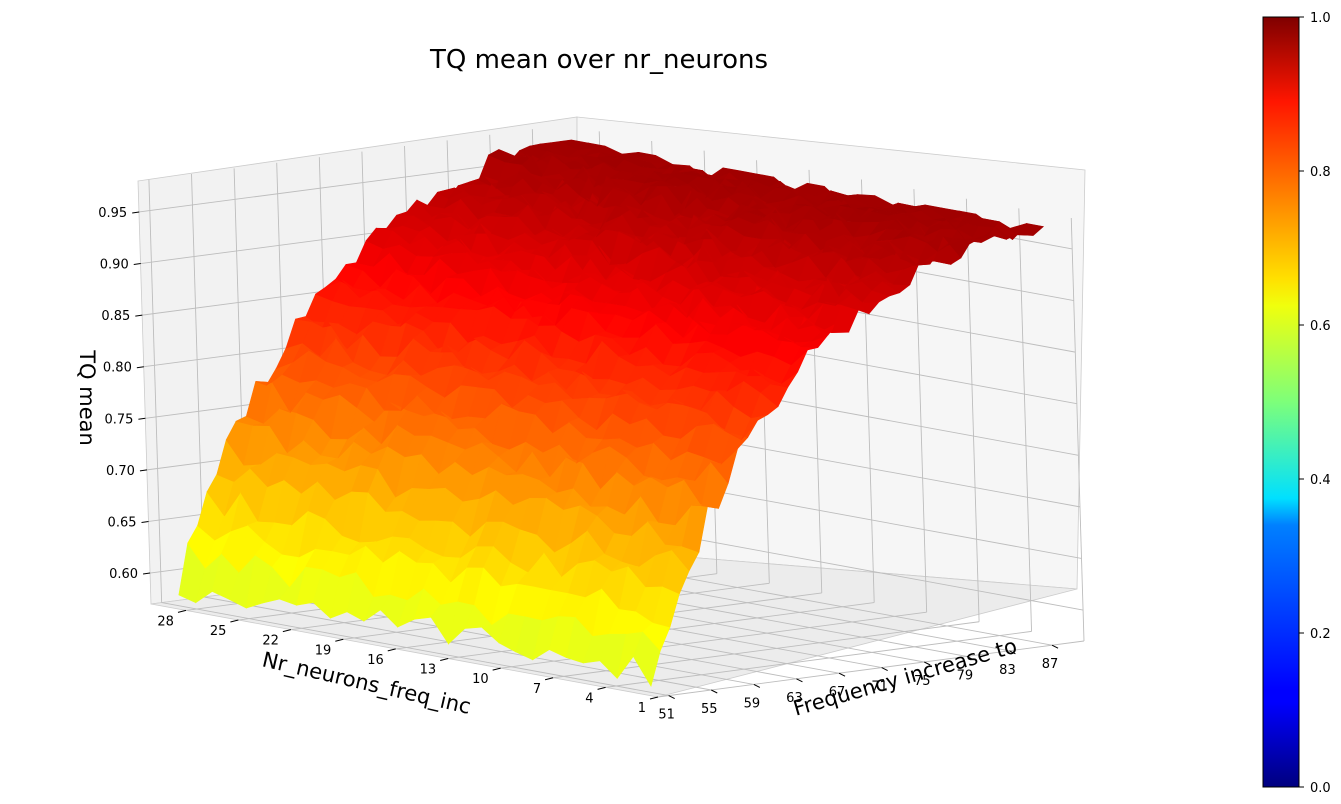 The image size is (1341, 804). What do you see at coordinates (1050, 664) in the screenshot?
I see `y-tick-label: 87` at bounding box center [1050, 664].